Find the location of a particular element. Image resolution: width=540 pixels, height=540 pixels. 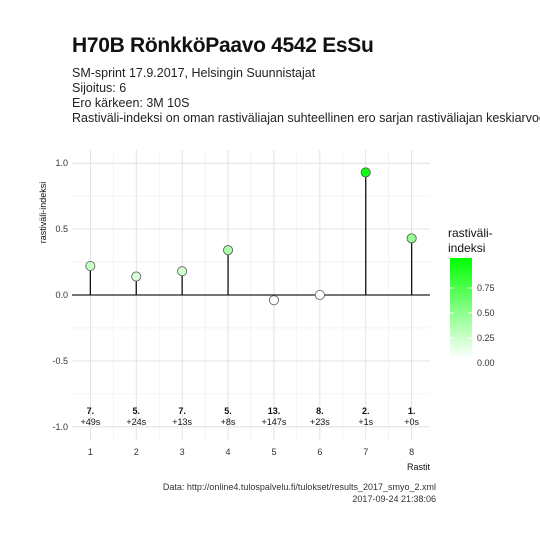

legend-tick-label: 0.50 is located at coordinates (486, 313).